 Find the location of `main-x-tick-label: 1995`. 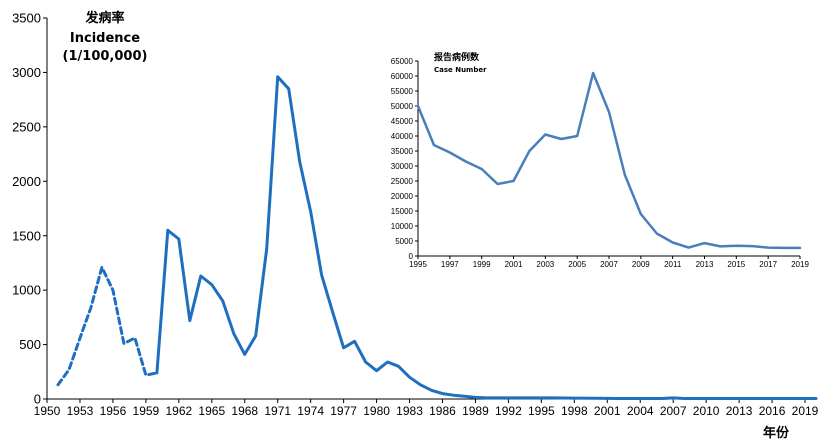

main-x-tick-label: 1995 is located at coordinates (541, 411).